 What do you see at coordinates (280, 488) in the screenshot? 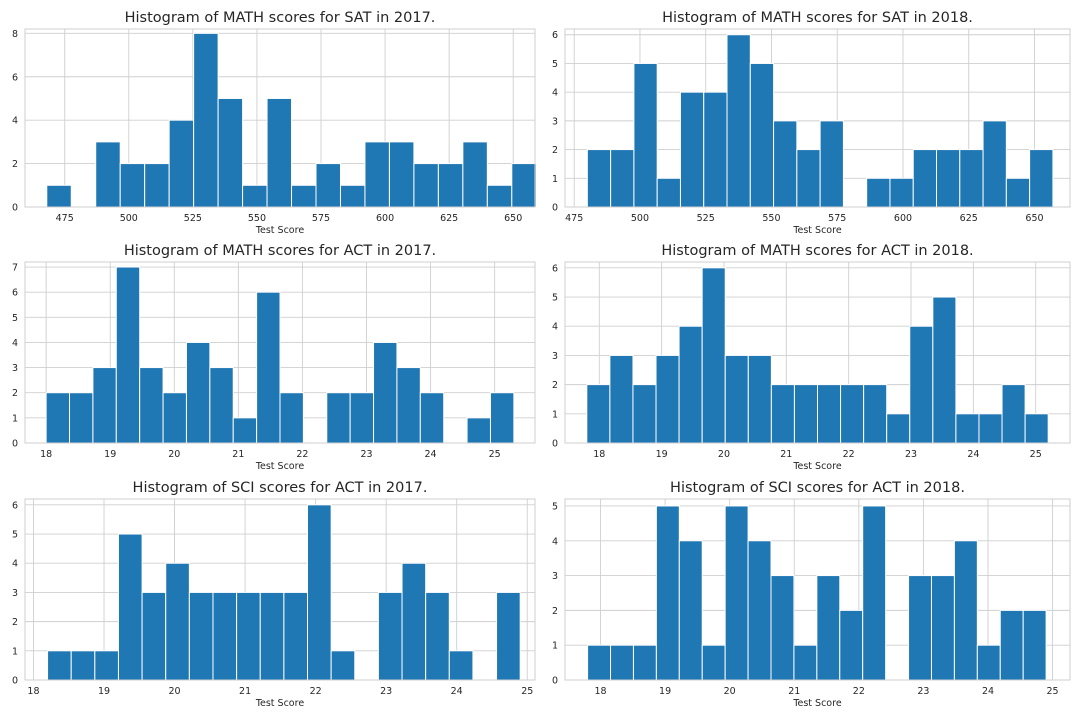
I see `chart-title: Histogram of SCI scores for ACT in 2017.` at bounding box center [280, 488].